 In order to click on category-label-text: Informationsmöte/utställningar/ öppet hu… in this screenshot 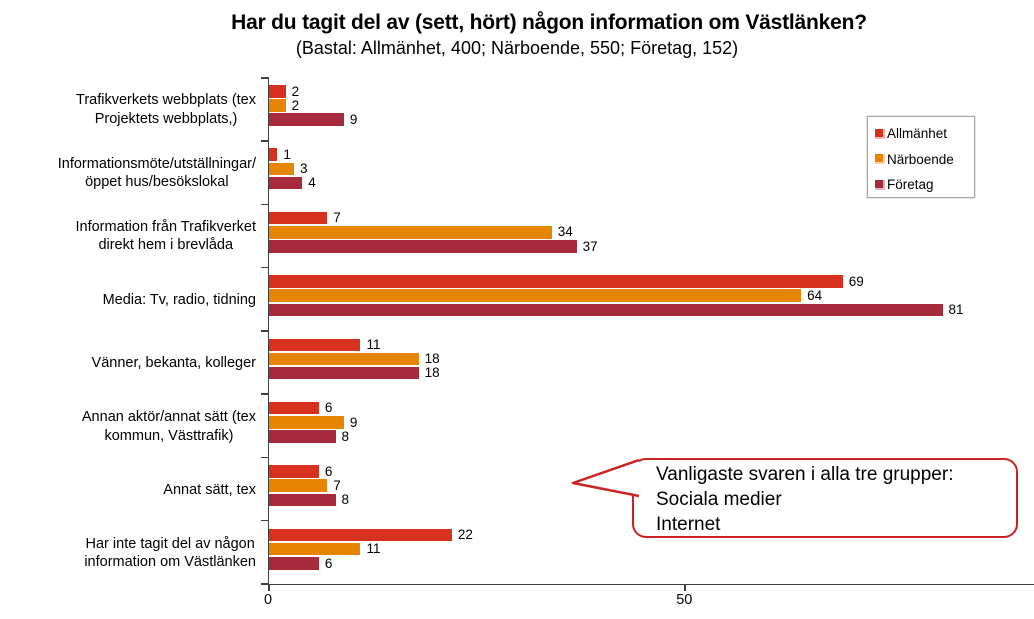, I will do `click(156, 173)`.